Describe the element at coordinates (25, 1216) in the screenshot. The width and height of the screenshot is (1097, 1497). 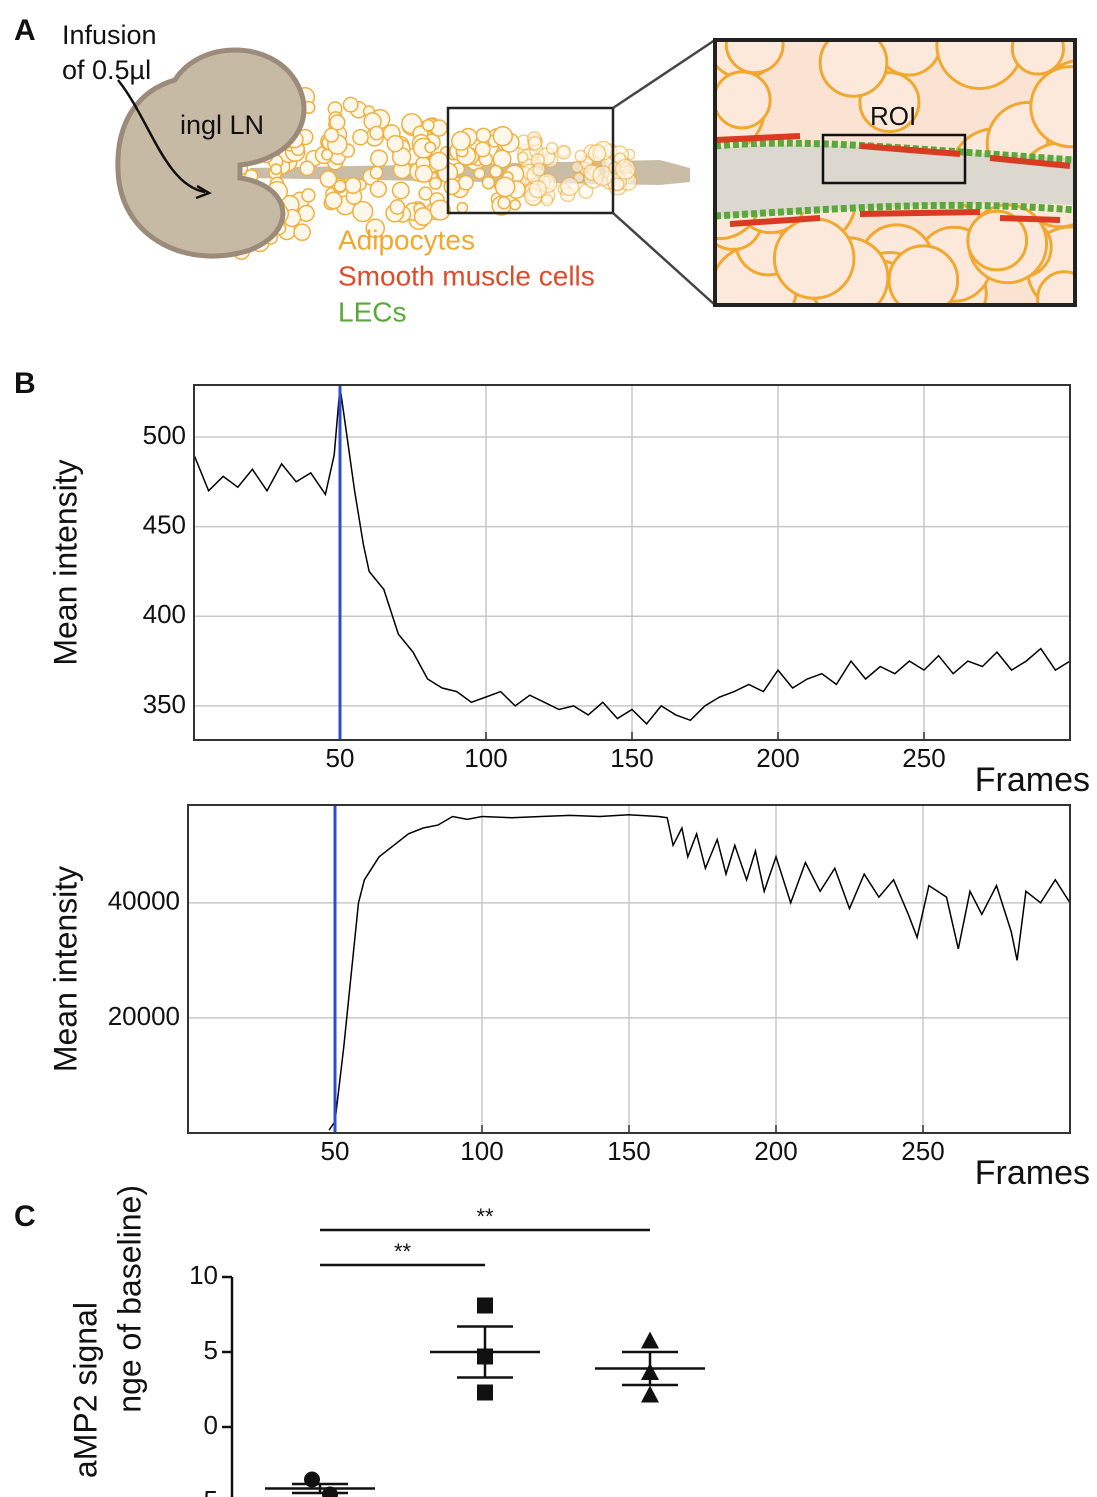
I see `panel-label: C` at that location.